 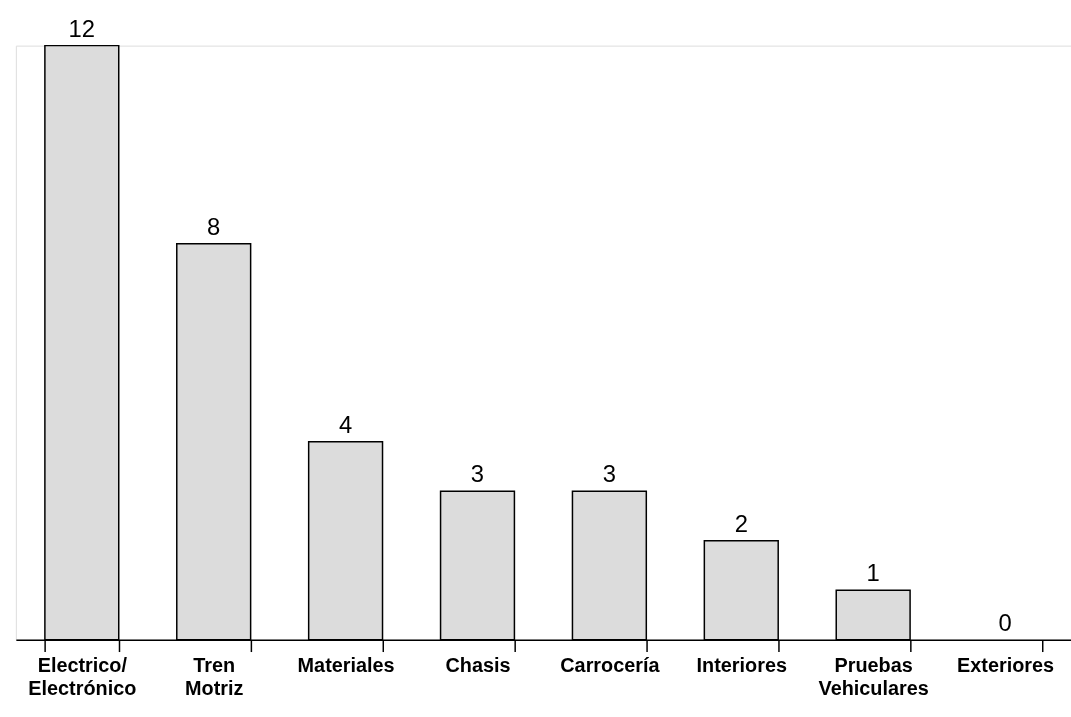 What do you see at coordinates (346, 664) in the screenshot?
I see `x-tick-label: Materiales` at bounding box center [346, 664].